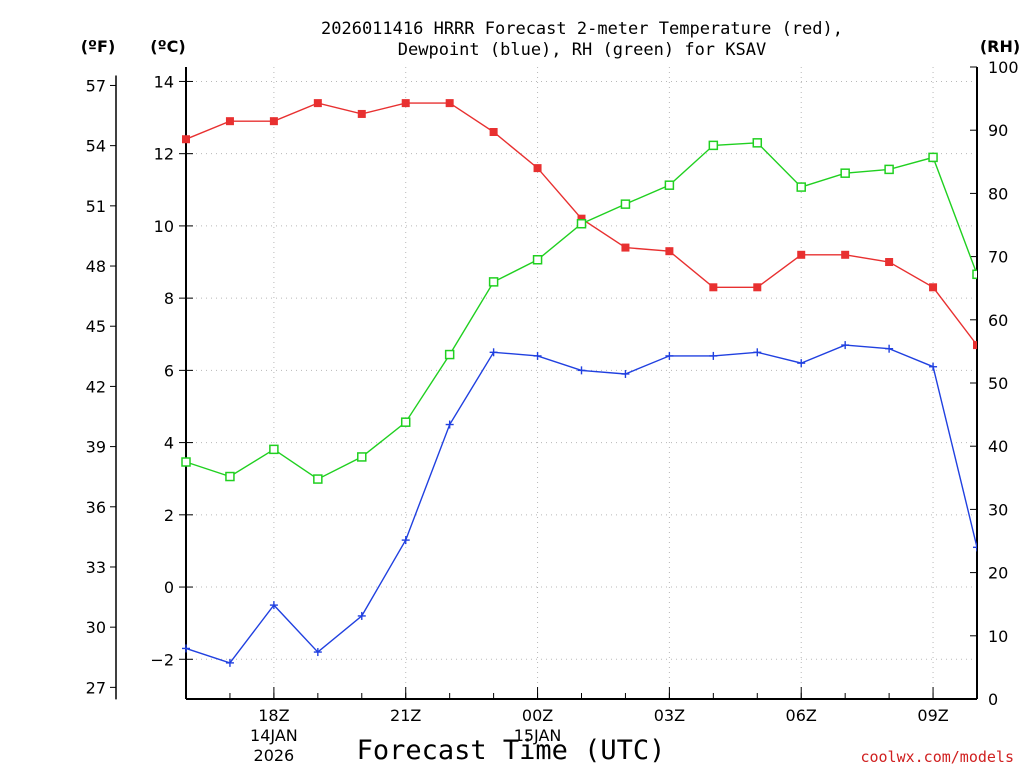  What do you see at coordinates (96, 85) in the screenshot?
I see `fahrenheit-tick-label: 57` at bounding box center [96, 85].